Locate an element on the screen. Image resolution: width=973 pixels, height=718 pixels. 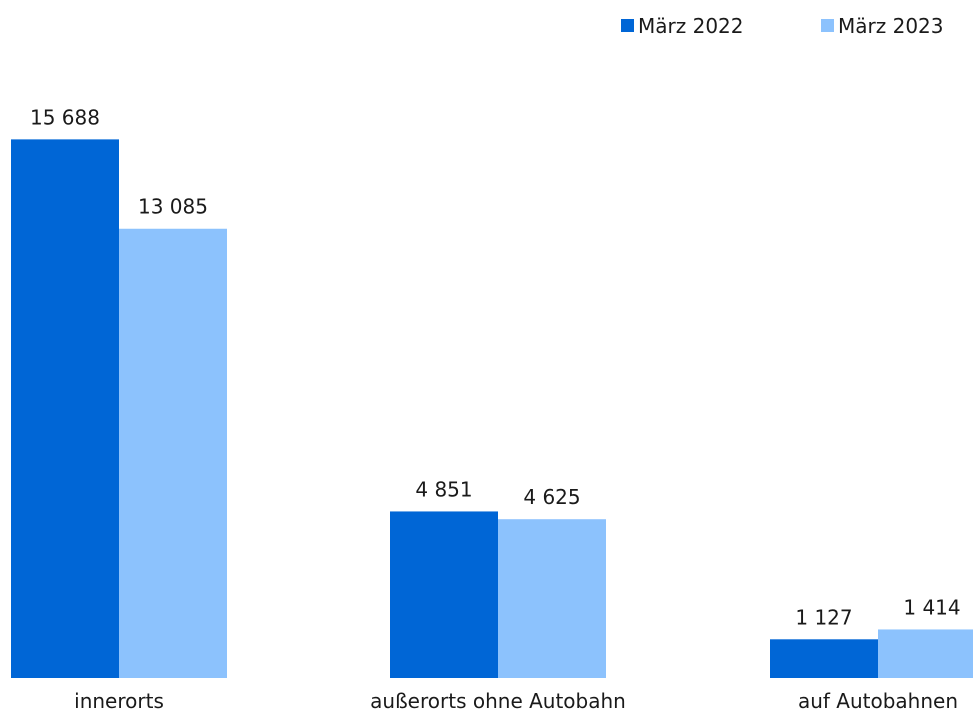
data-label: 4 625 is located at coordinates (551, 497).